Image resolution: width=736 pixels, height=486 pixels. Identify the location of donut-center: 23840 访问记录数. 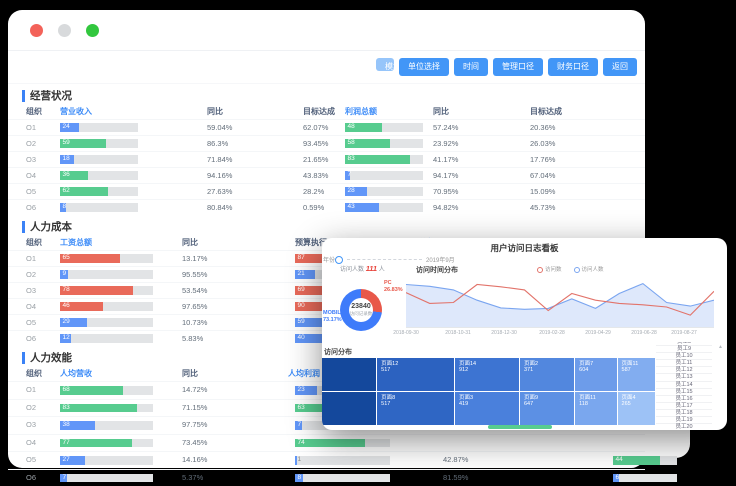
(361, 310).